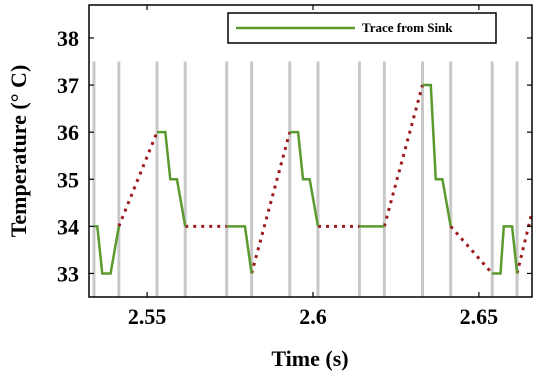 The height and width of the screenshot is (377, 543). I want to click on y-tick-label: 33, so click(68, 273).